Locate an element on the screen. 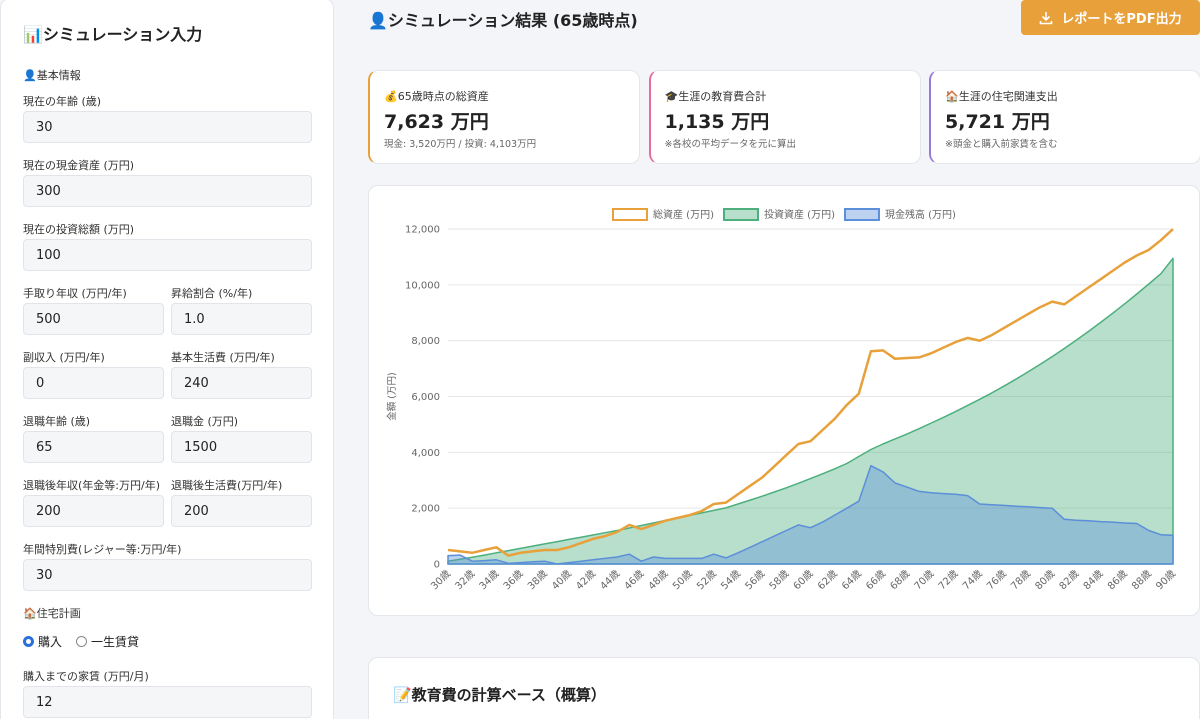 Image resolution: width=1200 pixels, height=719 pixels. input: 1.0 is located at coordinates (241, 319).